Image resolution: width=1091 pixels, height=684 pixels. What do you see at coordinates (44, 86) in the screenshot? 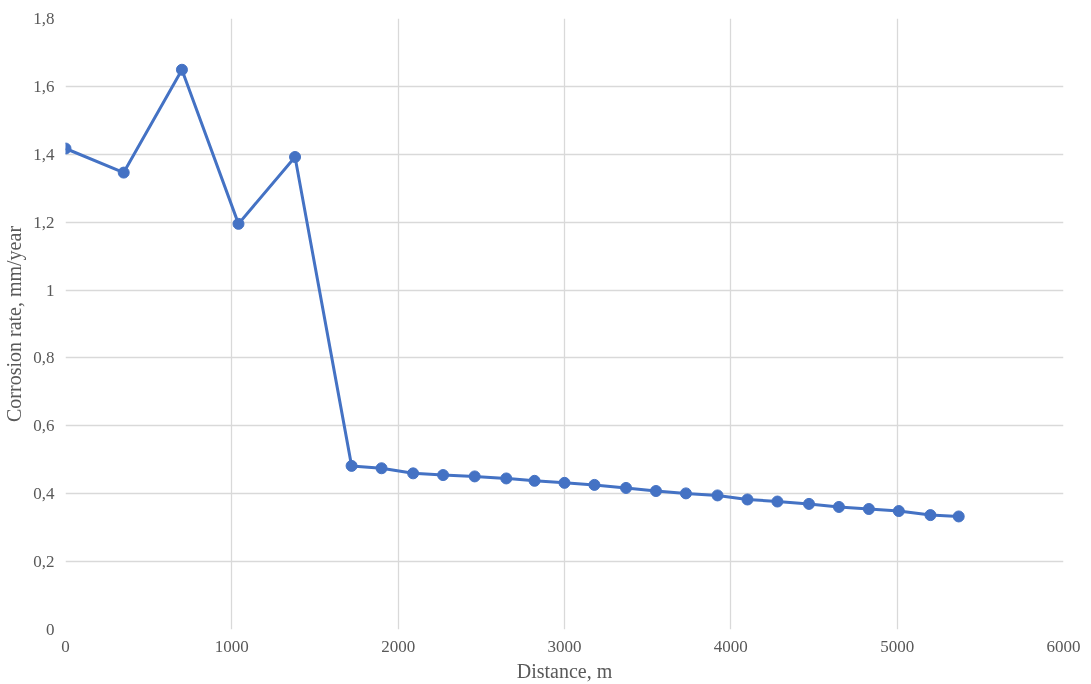
I see `y-tick-label: 1,6` at bounding box center [44, 86].